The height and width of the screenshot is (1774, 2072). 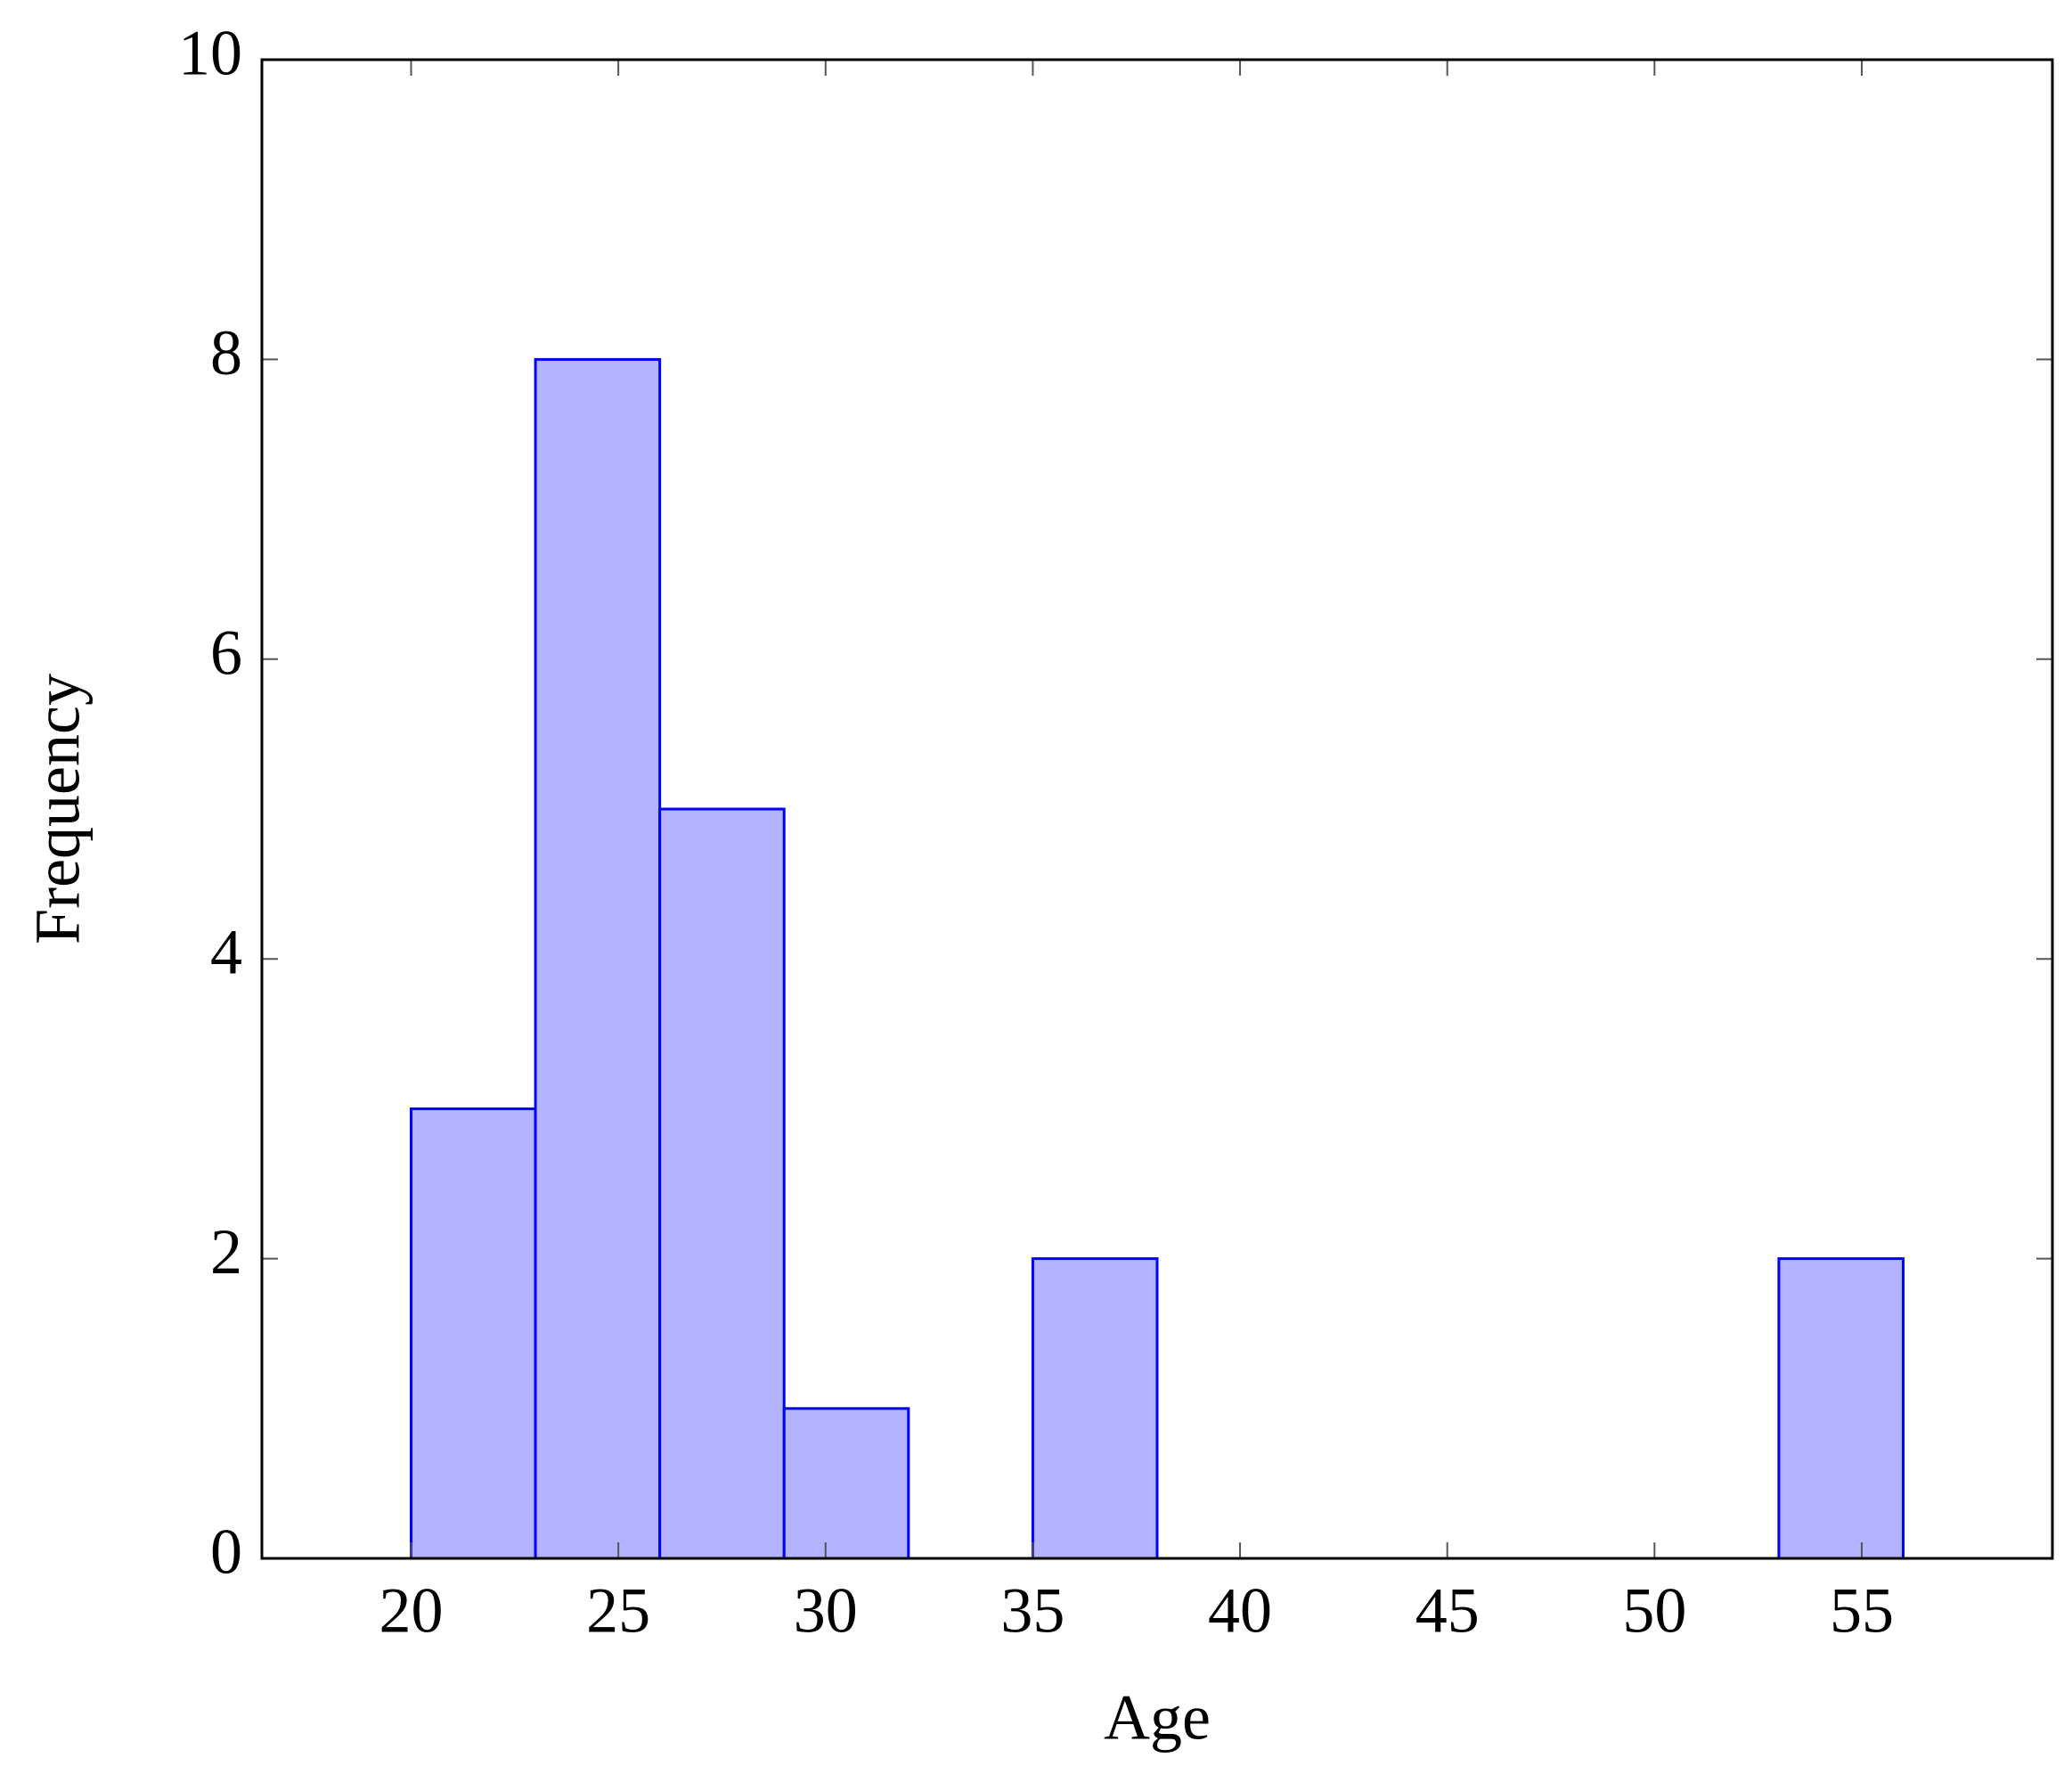 What do you see at coordinates (826, 1611) in the screenshot?
I see `x-tick-label: 30` at bounding box center [826, 1611].